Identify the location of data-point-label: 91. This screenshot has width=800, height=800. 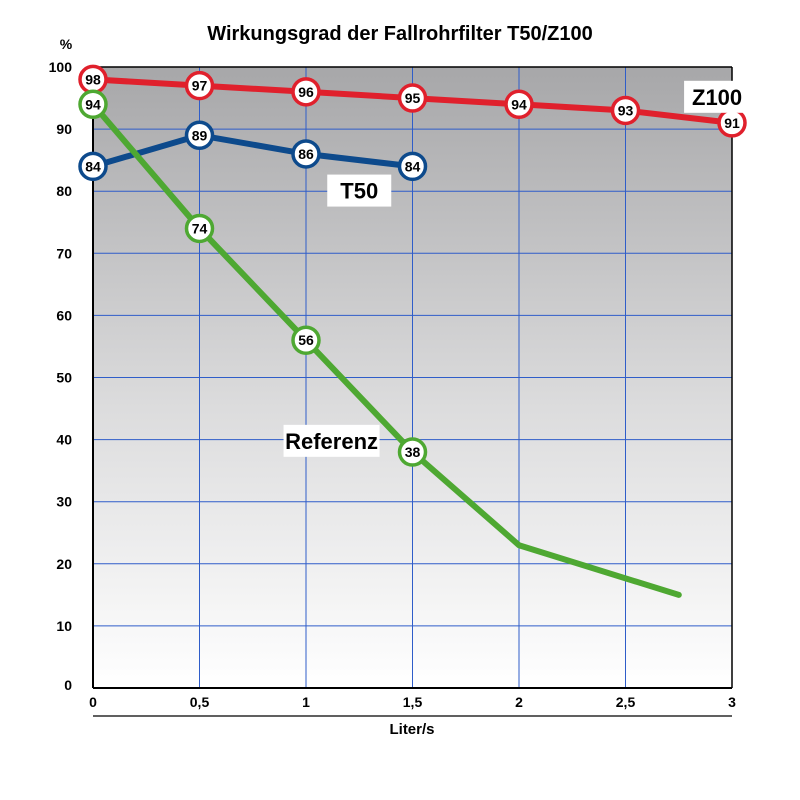
(732, 123).